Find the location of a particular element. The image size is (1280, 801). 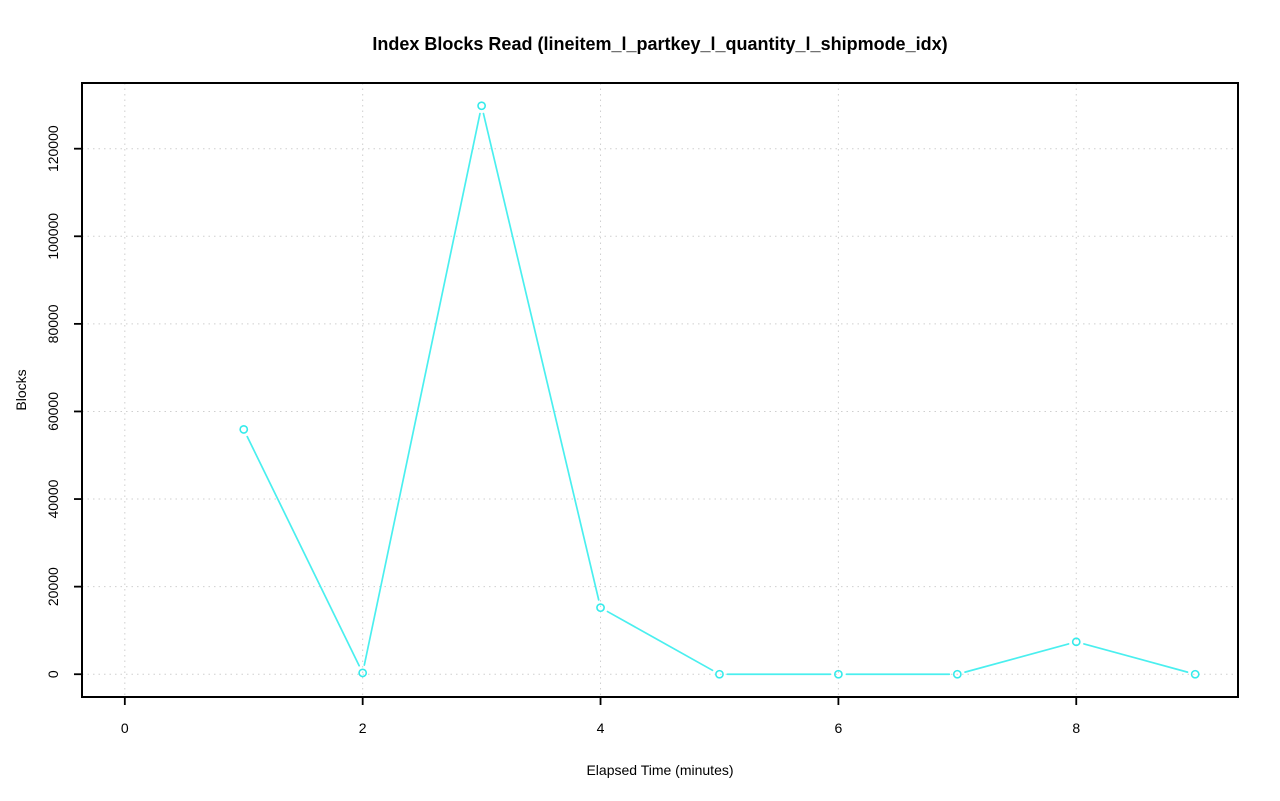

y-tick-label: 100000 is located at coordinates (53, 236).